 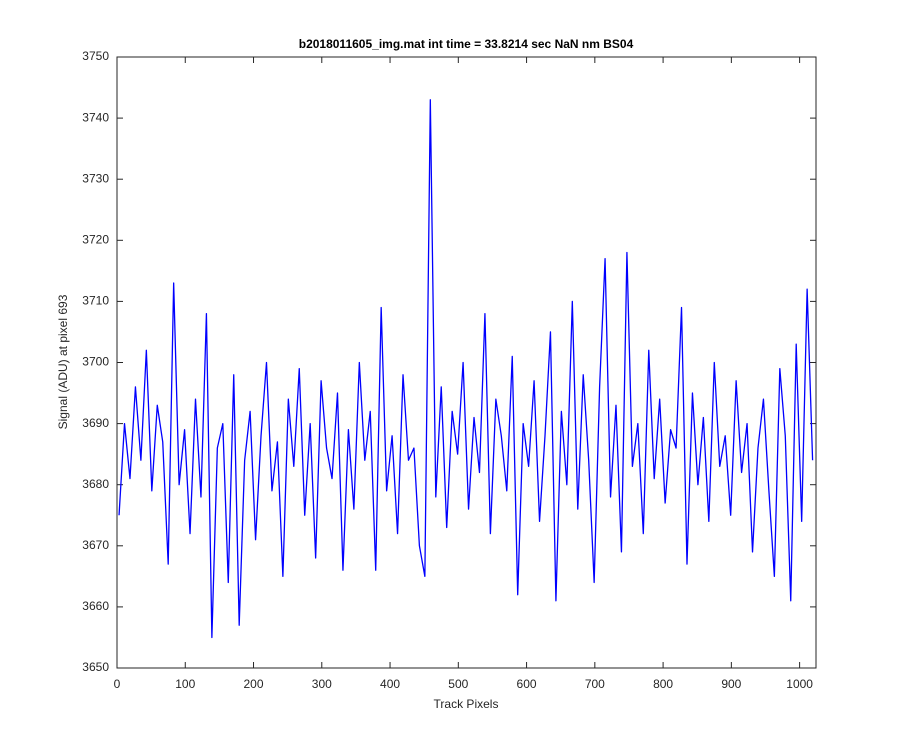 I want to click on y-tick-label: 3690, so click(x=95, y=423).